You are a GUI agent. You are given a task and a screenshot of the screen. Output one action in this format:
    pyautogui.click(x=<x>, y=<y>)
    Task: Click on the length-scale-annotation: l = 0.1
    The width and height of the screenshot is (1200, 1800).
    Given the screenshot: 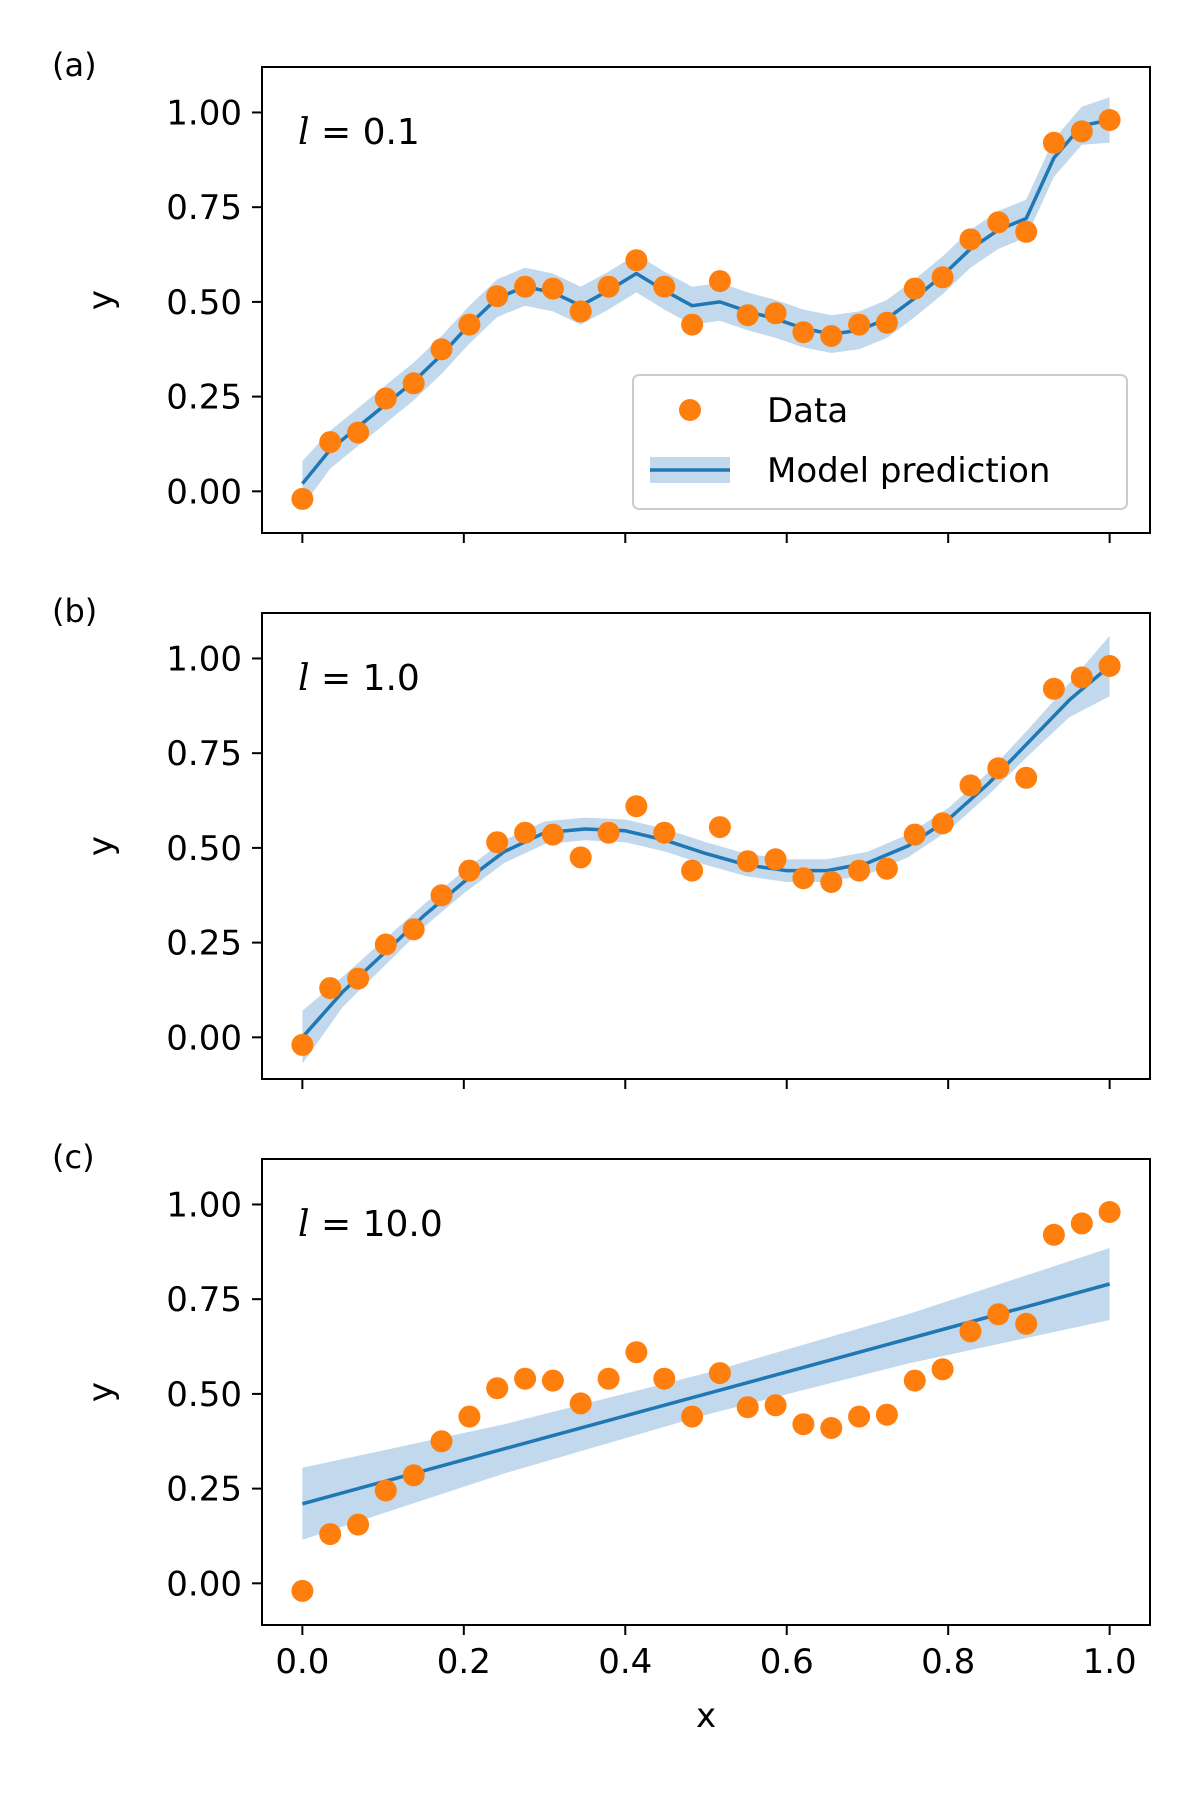 What is the action you would take?
    pyautogui.click(x=359, y=132)
    